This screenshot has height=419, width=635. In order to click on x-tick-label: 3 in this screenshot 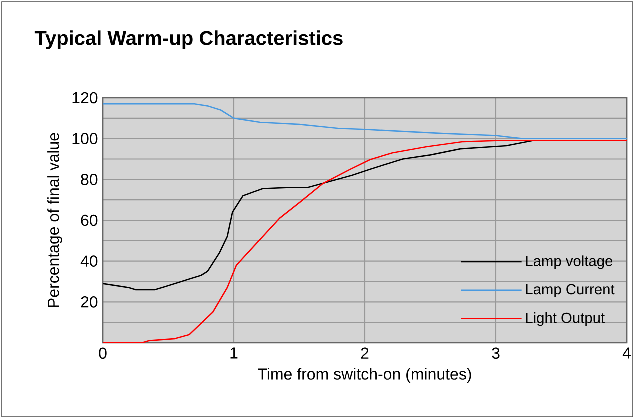, I will do `click(496, 354)`.